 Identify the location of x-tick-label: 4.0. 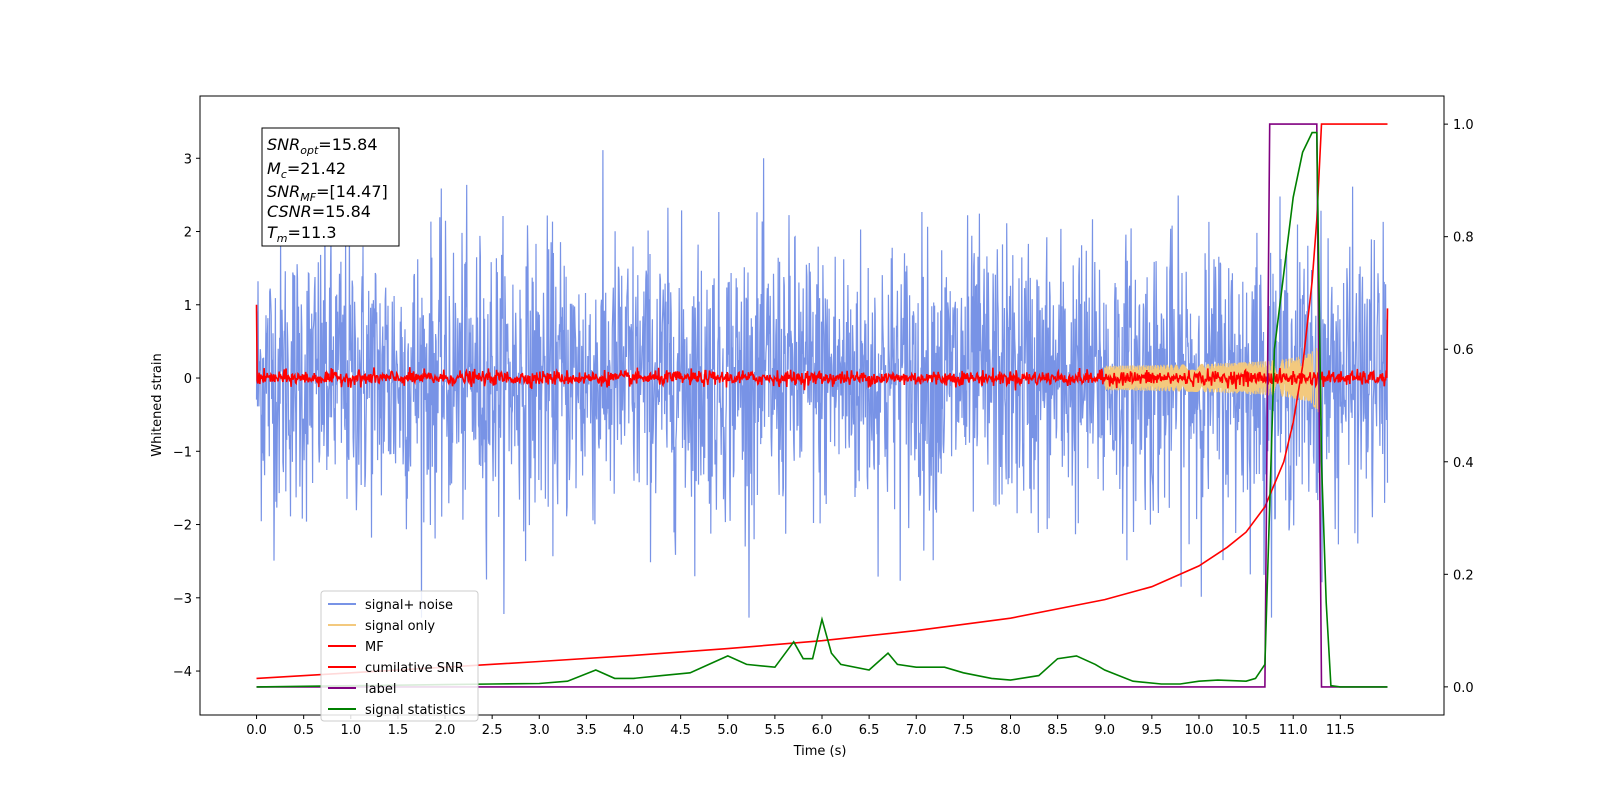
(633, 730).